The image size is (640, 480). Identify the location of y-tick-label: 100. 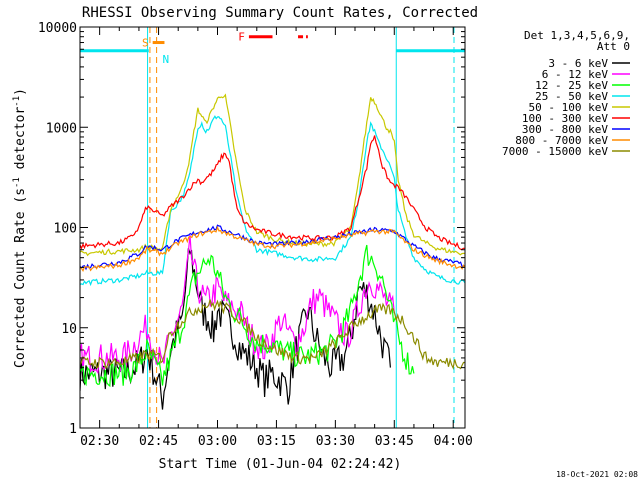
(65, 229).